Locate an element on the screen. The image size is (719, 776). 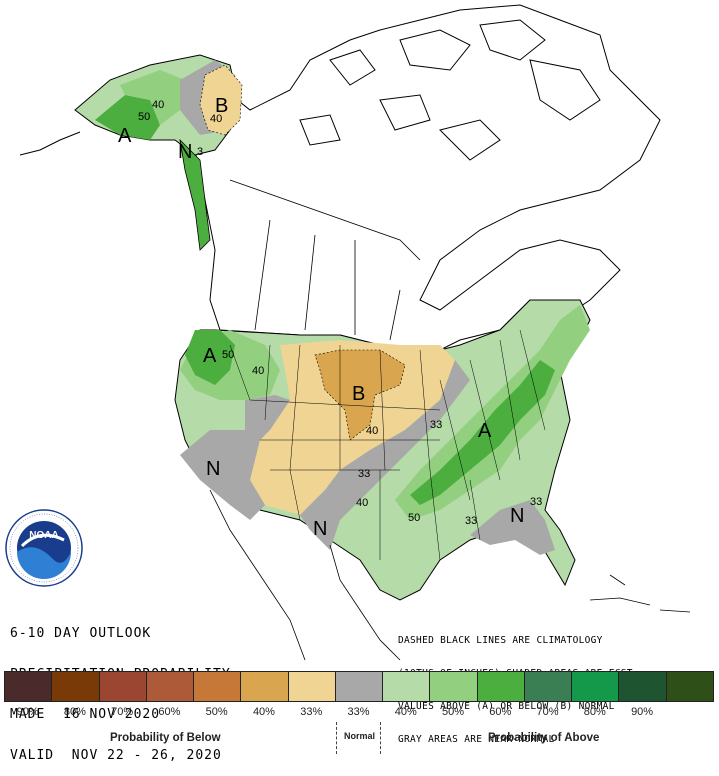
outlook-valid-dates: VALID NOV 22 - 26, 2020 is located at coordinates (116, 755).